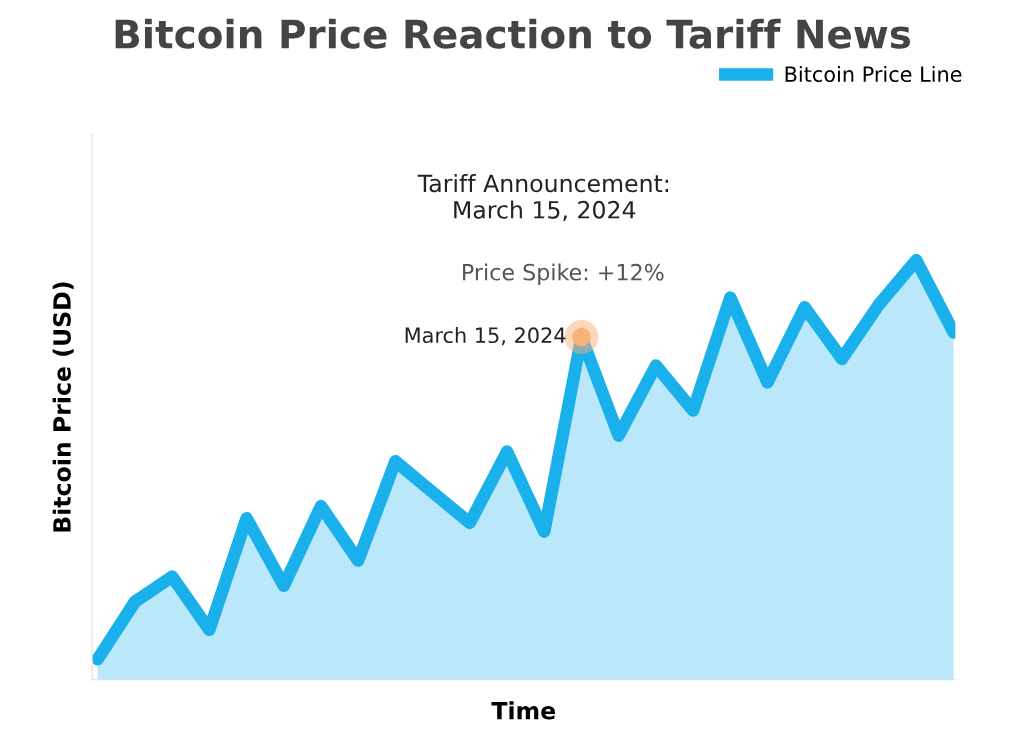 The height and width of the screenshot is (747, 1024). Describe the element at coordinates (873, 74) in the screenshot. I see `legend-label: Bitcoin Price Line` at that location.